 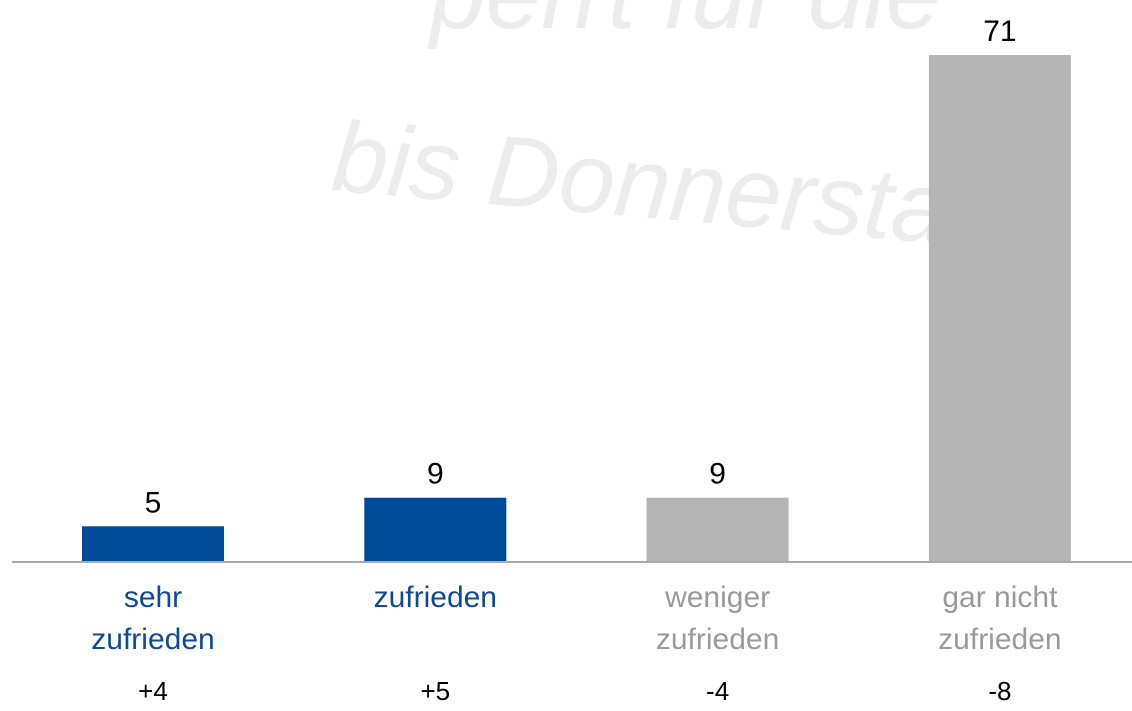 I want to click on value-label: 5, so click(x=153, y=502).